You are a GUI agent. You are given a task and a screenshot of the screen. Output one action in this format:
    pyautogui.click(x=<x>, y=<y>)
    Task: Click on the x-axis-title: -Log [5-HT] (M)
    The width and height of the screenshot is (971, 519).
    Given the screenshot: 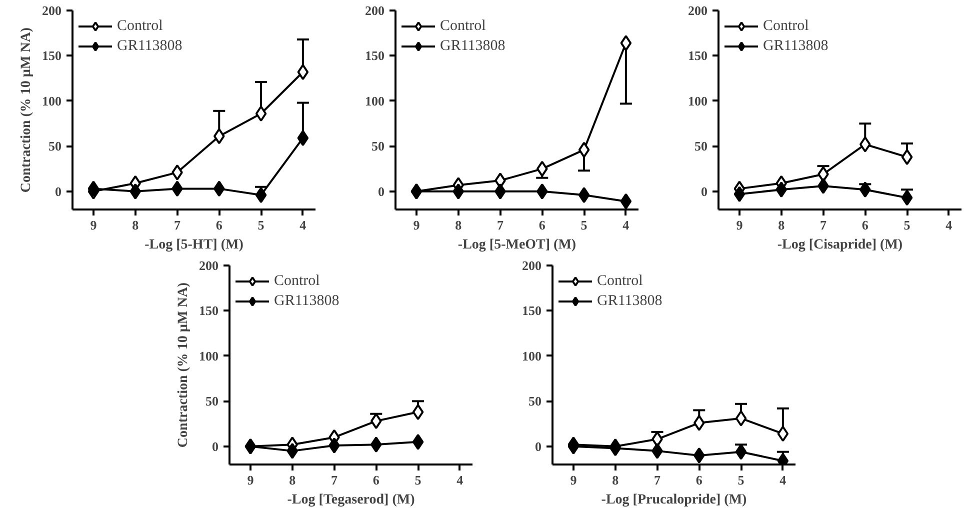 What is the action you would take?
    pyautogui.click(x=194, y=245)
    